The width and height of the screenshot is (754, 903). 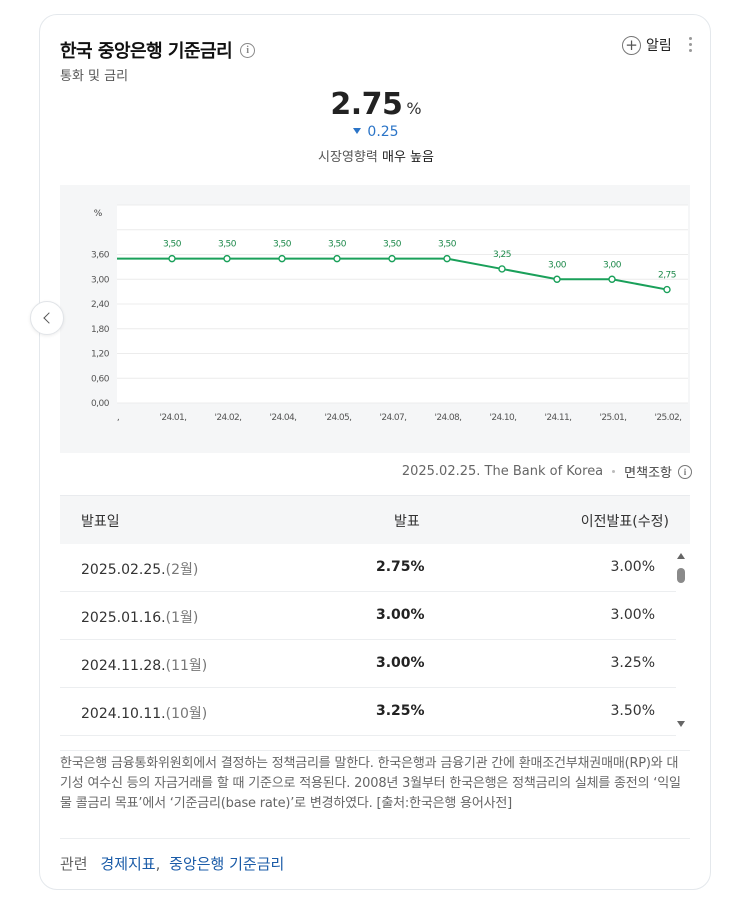 What do you see at coordinates (100, 330) in the screenshot?
I see `y-tick-label: 1,80` at bounding box center [100, 330].